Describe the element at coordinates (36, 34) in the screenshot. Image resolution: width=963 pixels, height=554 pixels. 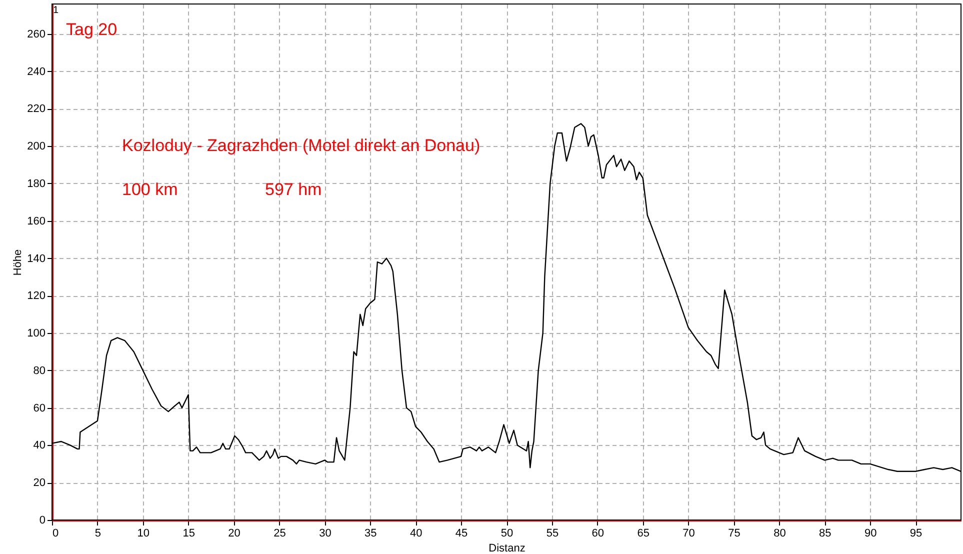
I see `y-tick-label: 260` at that location.